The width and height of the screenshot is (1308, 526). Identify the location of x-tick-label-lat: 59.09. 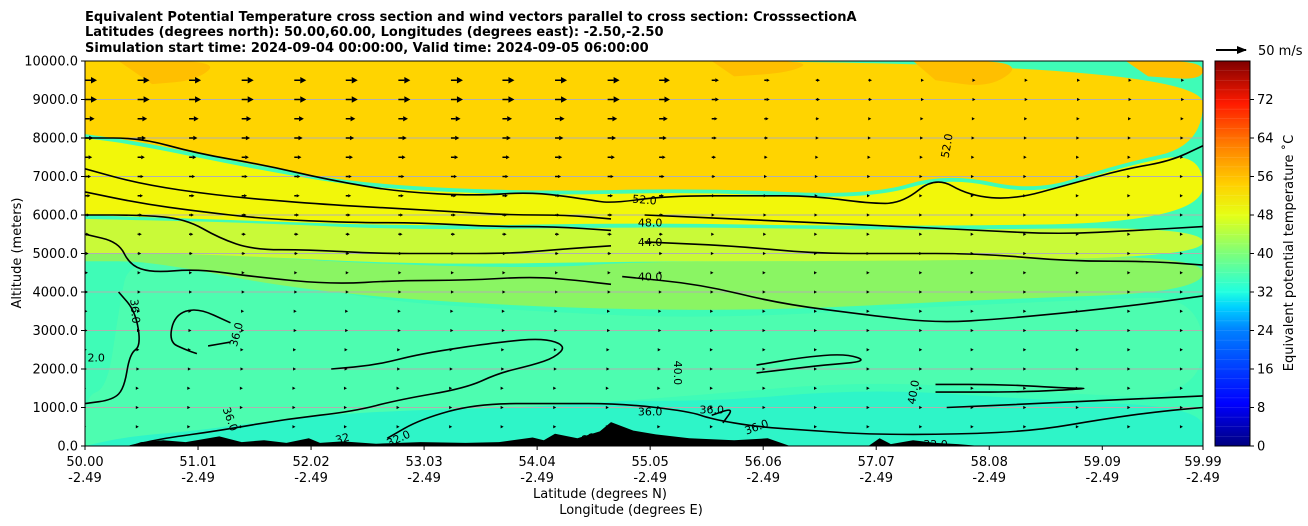
(1102, 462).